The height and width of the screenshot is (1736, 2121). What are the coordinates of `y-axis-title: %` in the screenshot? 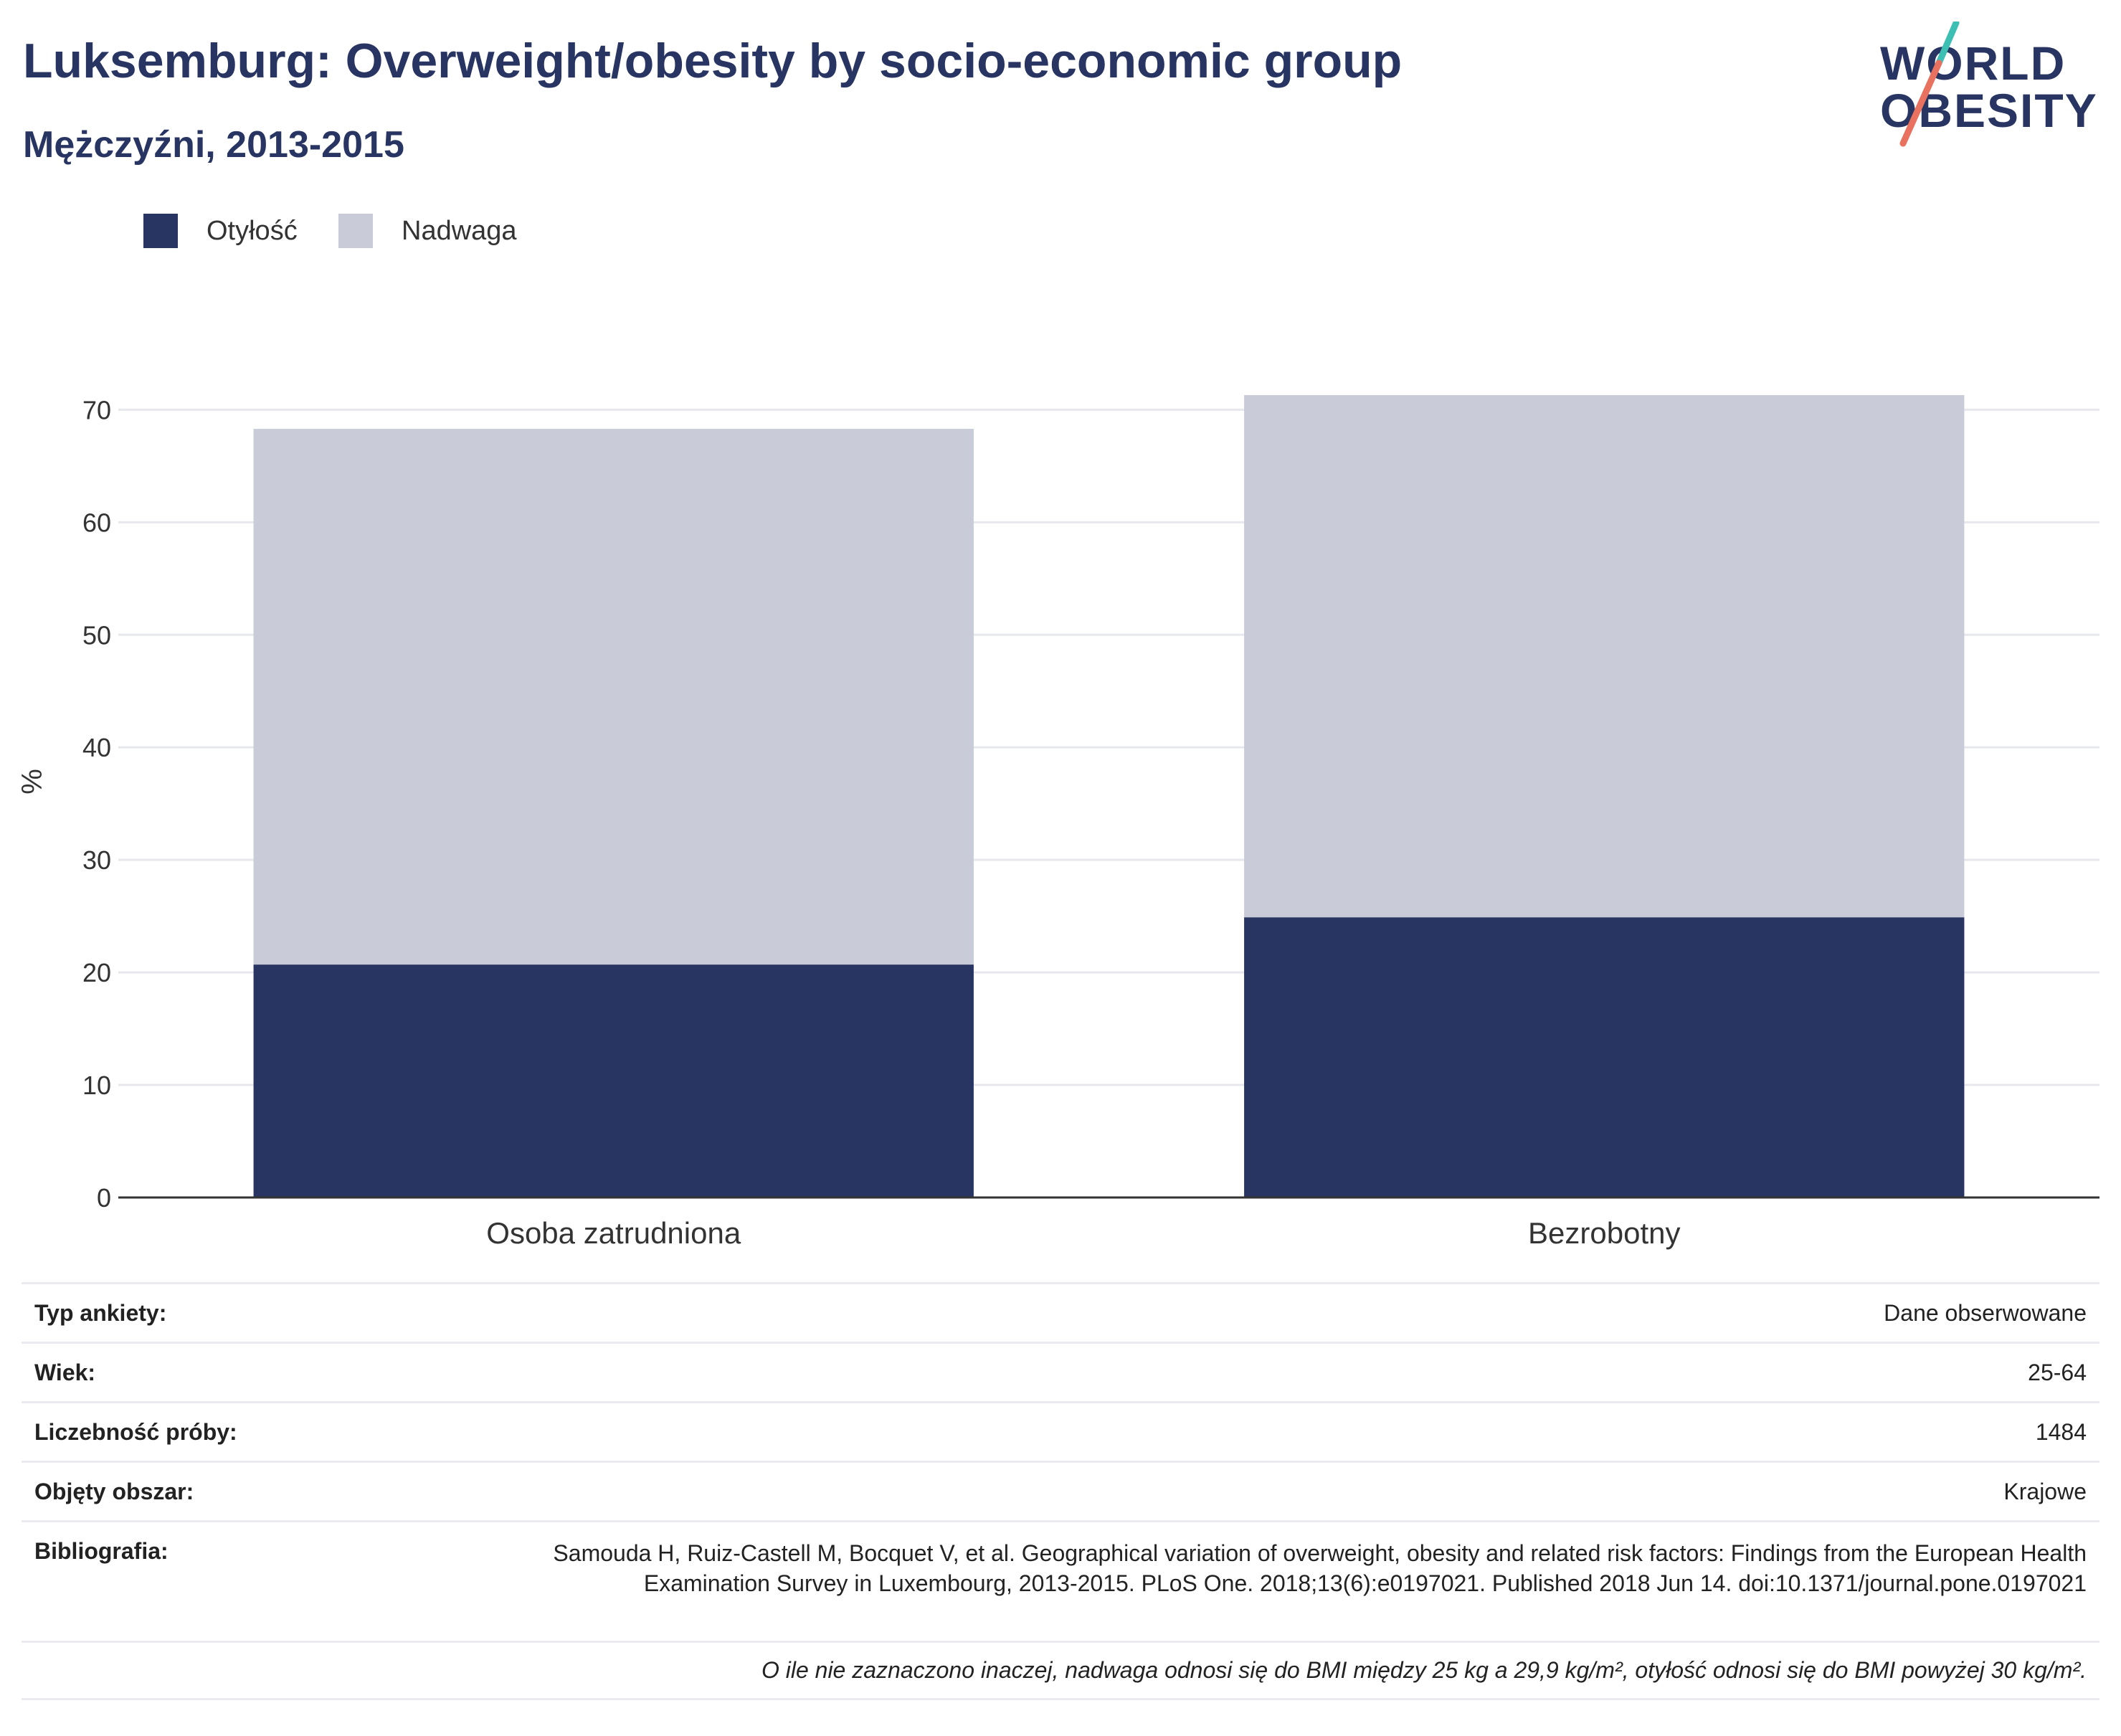 It's located at (32, 782).